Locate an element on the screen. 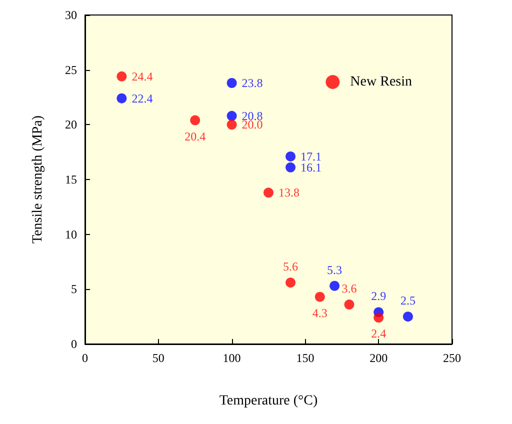  data-label: 22.4 is located at coordinates (142, 98).